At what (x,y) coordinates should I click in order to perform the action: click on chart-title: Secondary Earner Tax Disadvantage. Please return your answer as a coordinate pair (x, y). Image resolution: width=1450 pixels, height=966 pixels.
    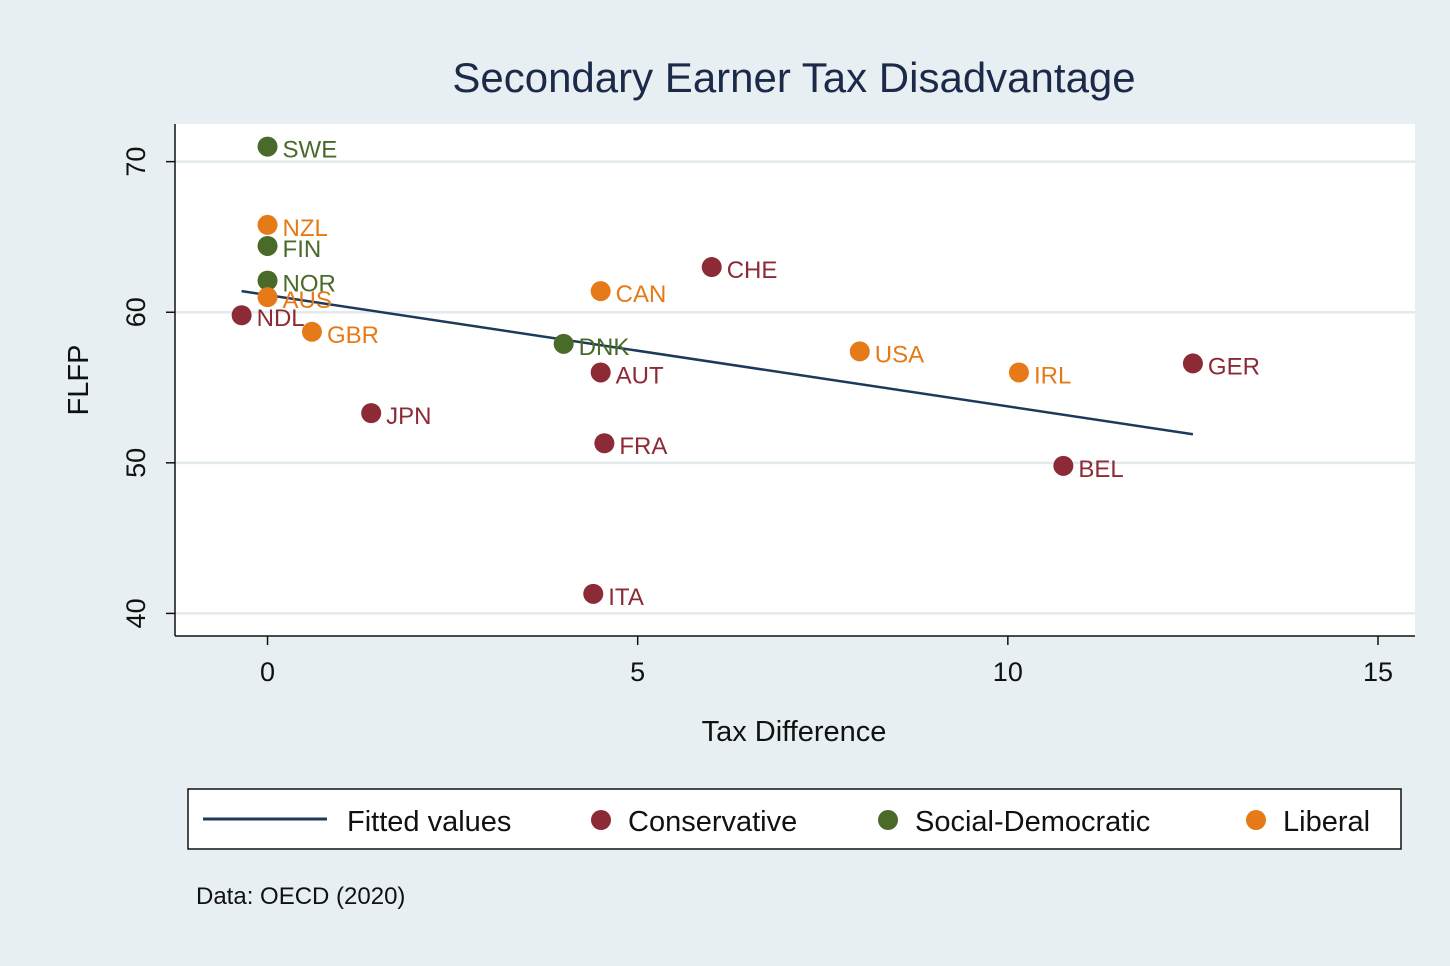
    Looking at the image, I should click on (793, 77).